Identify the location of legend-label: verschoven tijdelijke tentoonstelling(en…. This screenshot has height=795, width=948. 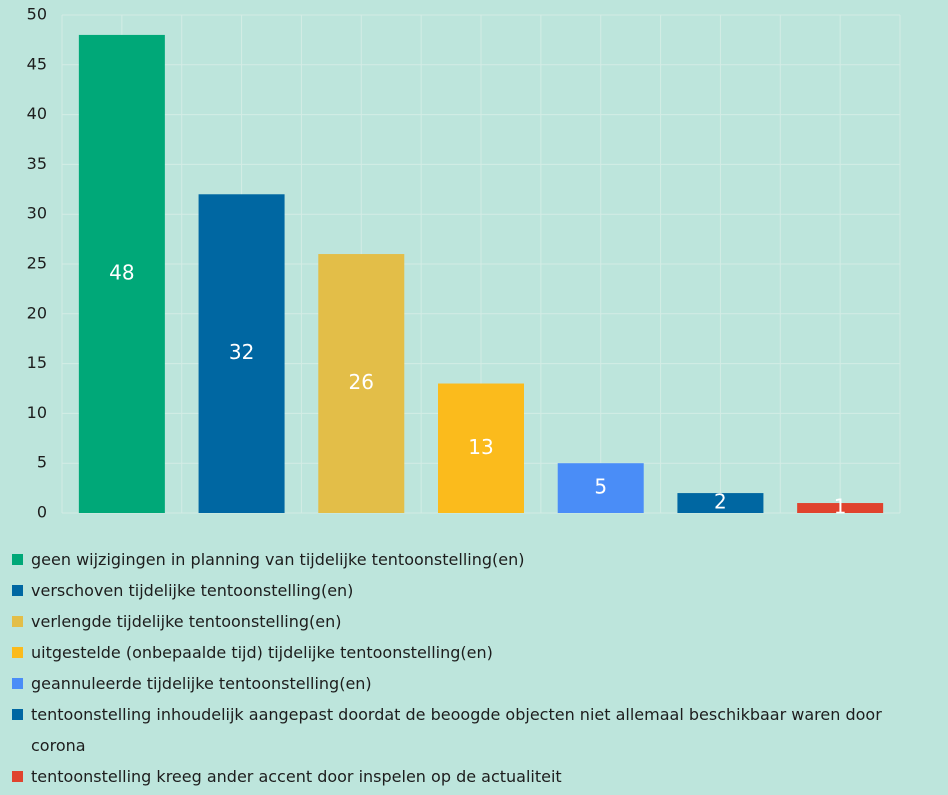
(192, 590).